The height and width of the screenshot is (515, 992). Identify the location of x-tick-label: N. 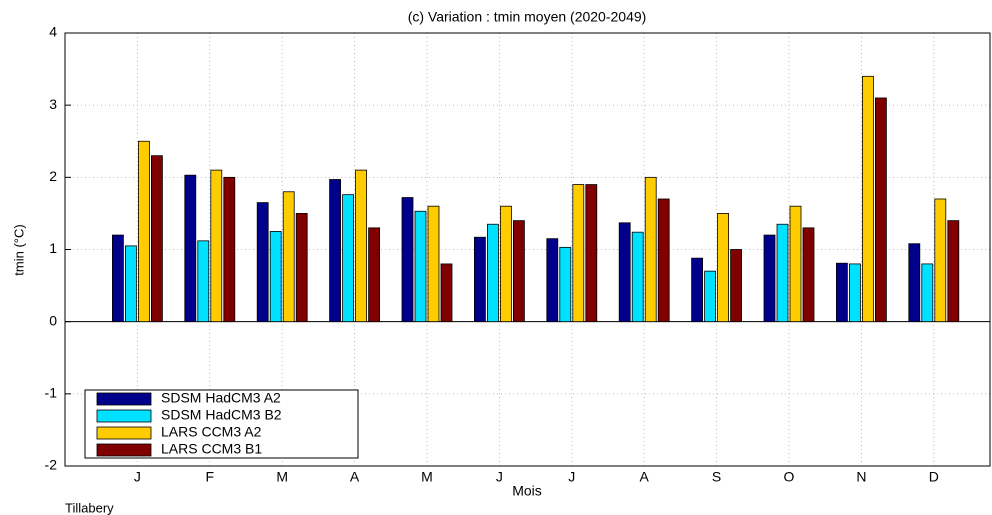
(861, 477).